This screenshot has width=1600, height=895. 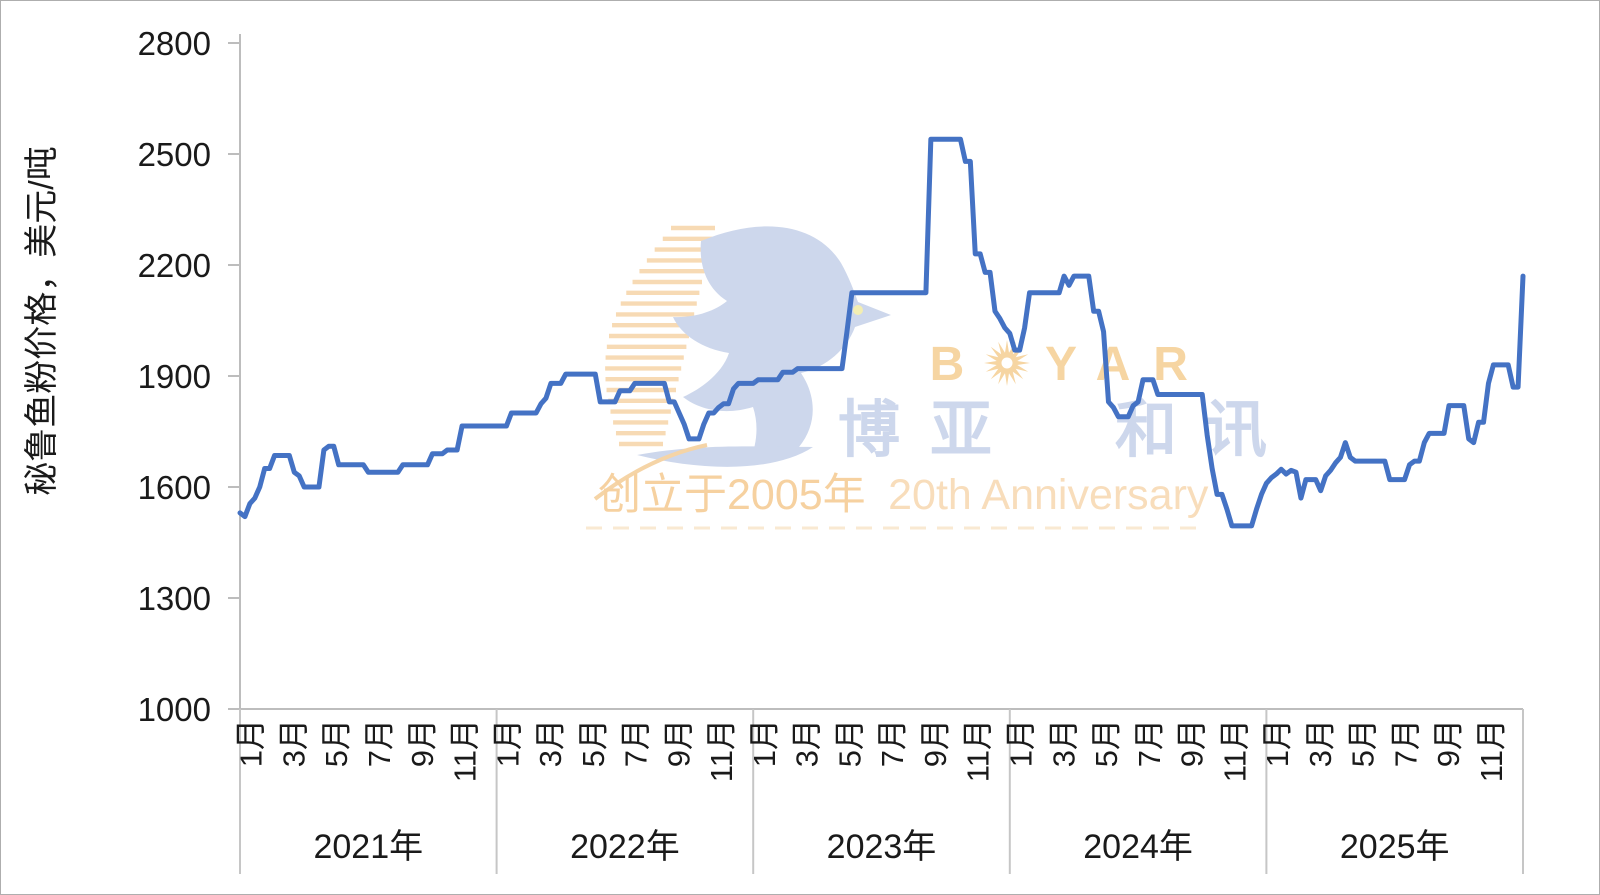 I want to click on sunburst-icon, so click(x=1007, y=363).